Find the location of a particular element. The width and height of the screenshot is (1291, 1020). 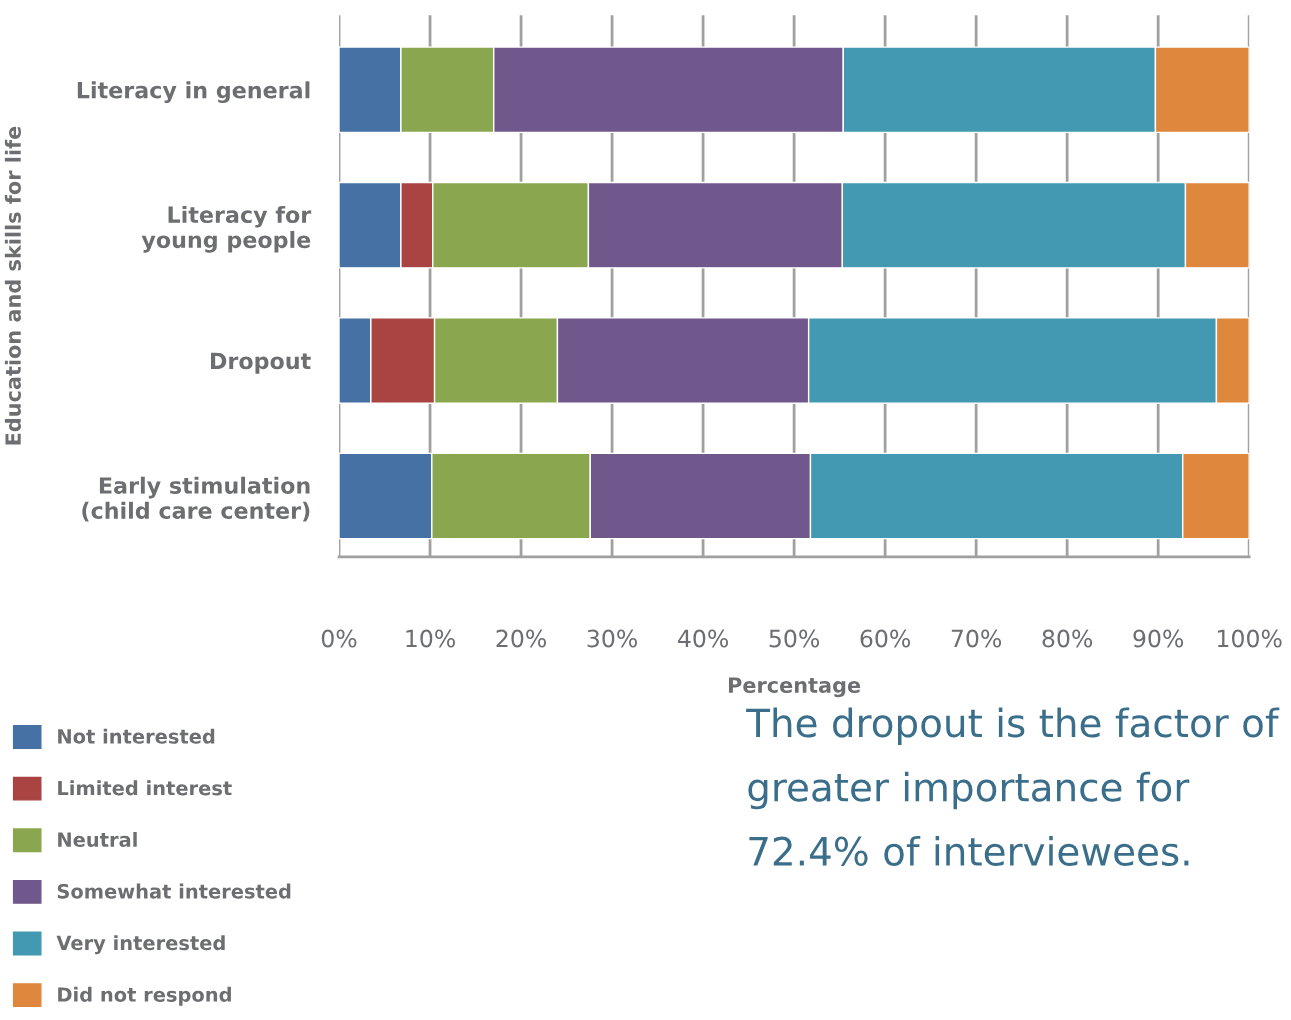

legend-label: Limited interest is located at coordinates (145, 788).